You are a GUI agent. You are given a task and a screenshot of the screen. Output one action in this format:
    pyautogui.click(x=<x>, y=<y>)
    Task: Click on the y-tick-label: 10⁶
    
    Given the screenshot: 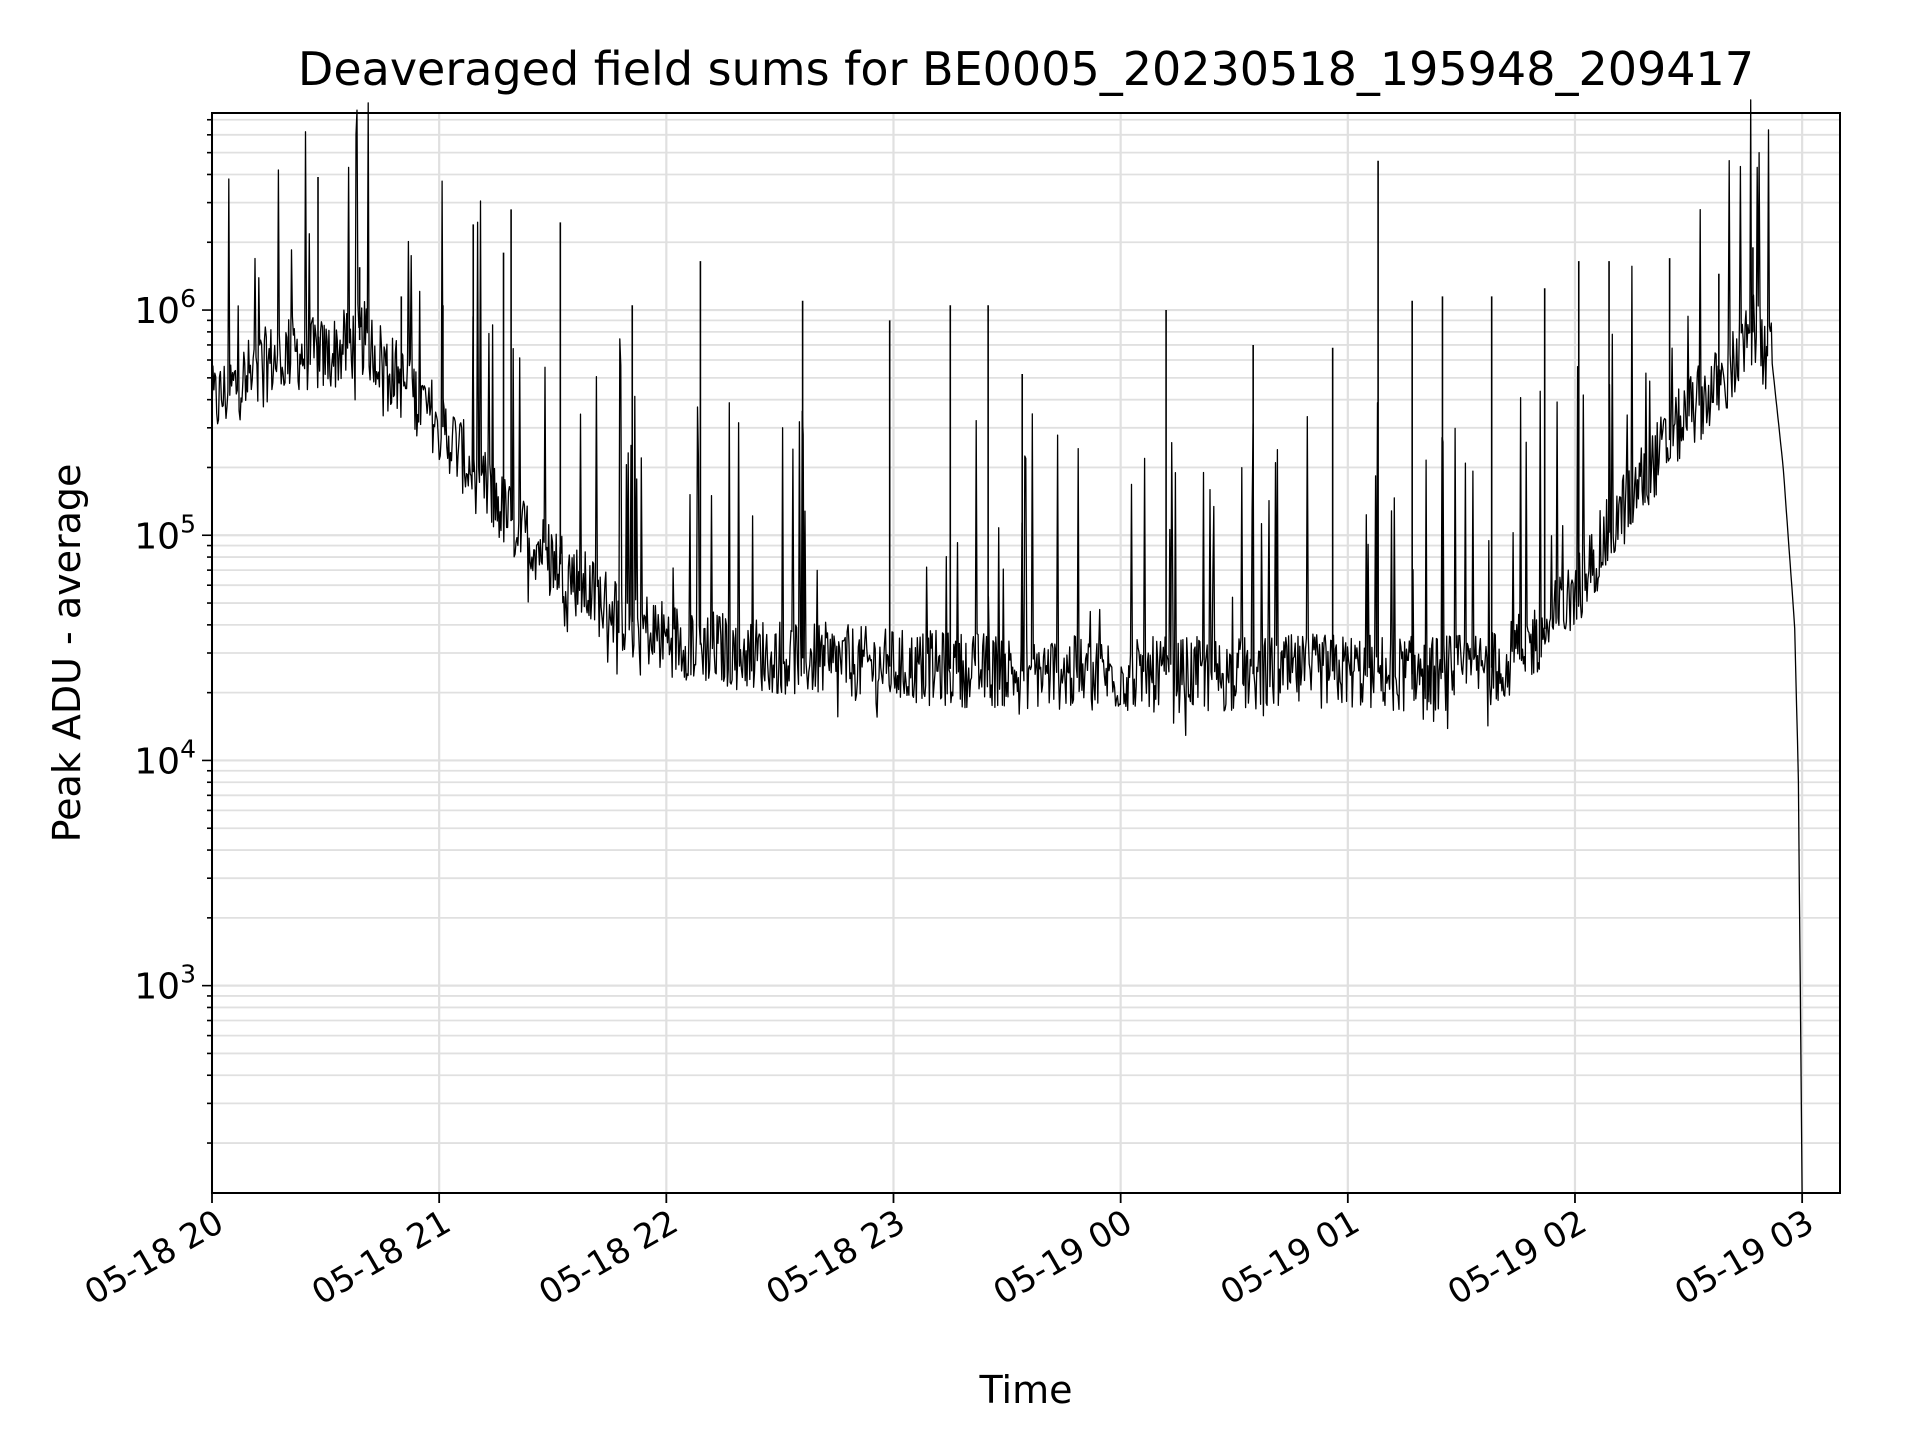 What is the action you would take?
    pyautogui.click(x=165, y=308)
    